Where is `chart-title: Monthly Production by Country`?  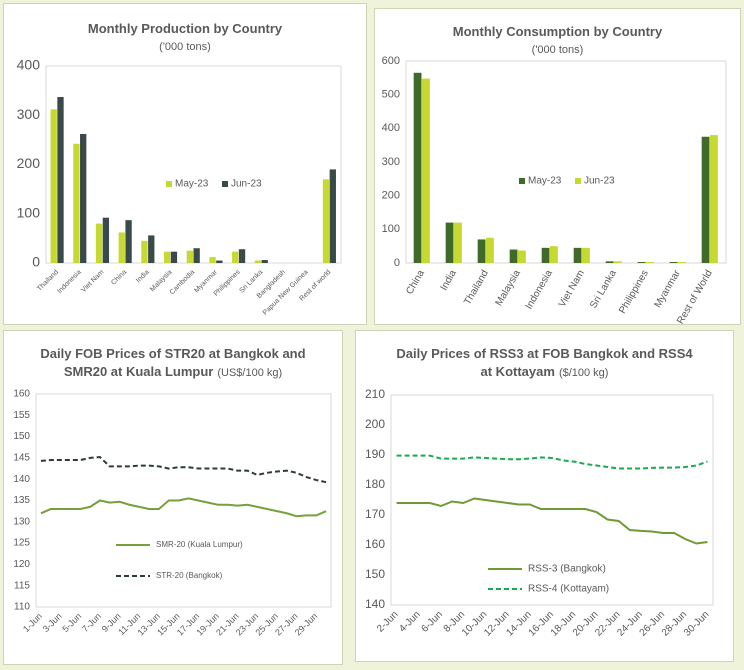
chart-title: Monthly Production by Country is located at coordinates (185, 28).